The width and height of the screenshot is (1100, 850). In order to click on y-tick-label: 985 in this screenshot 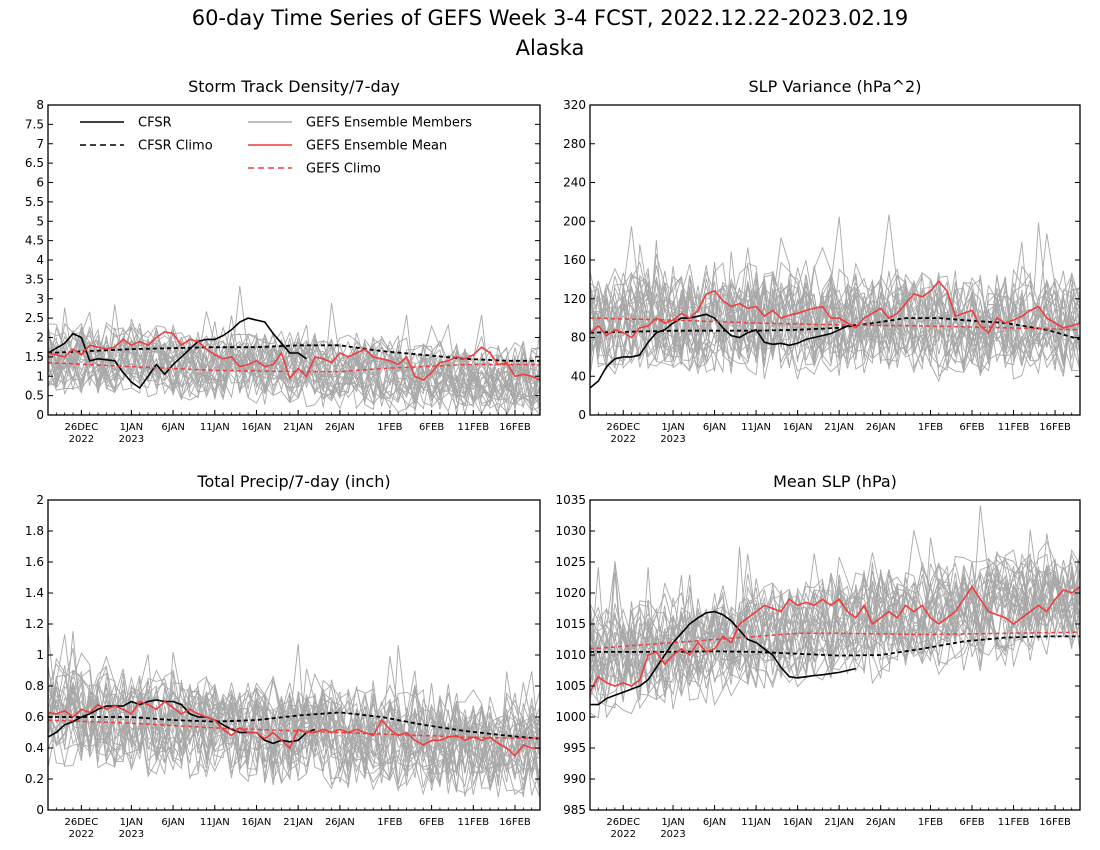, I will do `click(574, 810)`.